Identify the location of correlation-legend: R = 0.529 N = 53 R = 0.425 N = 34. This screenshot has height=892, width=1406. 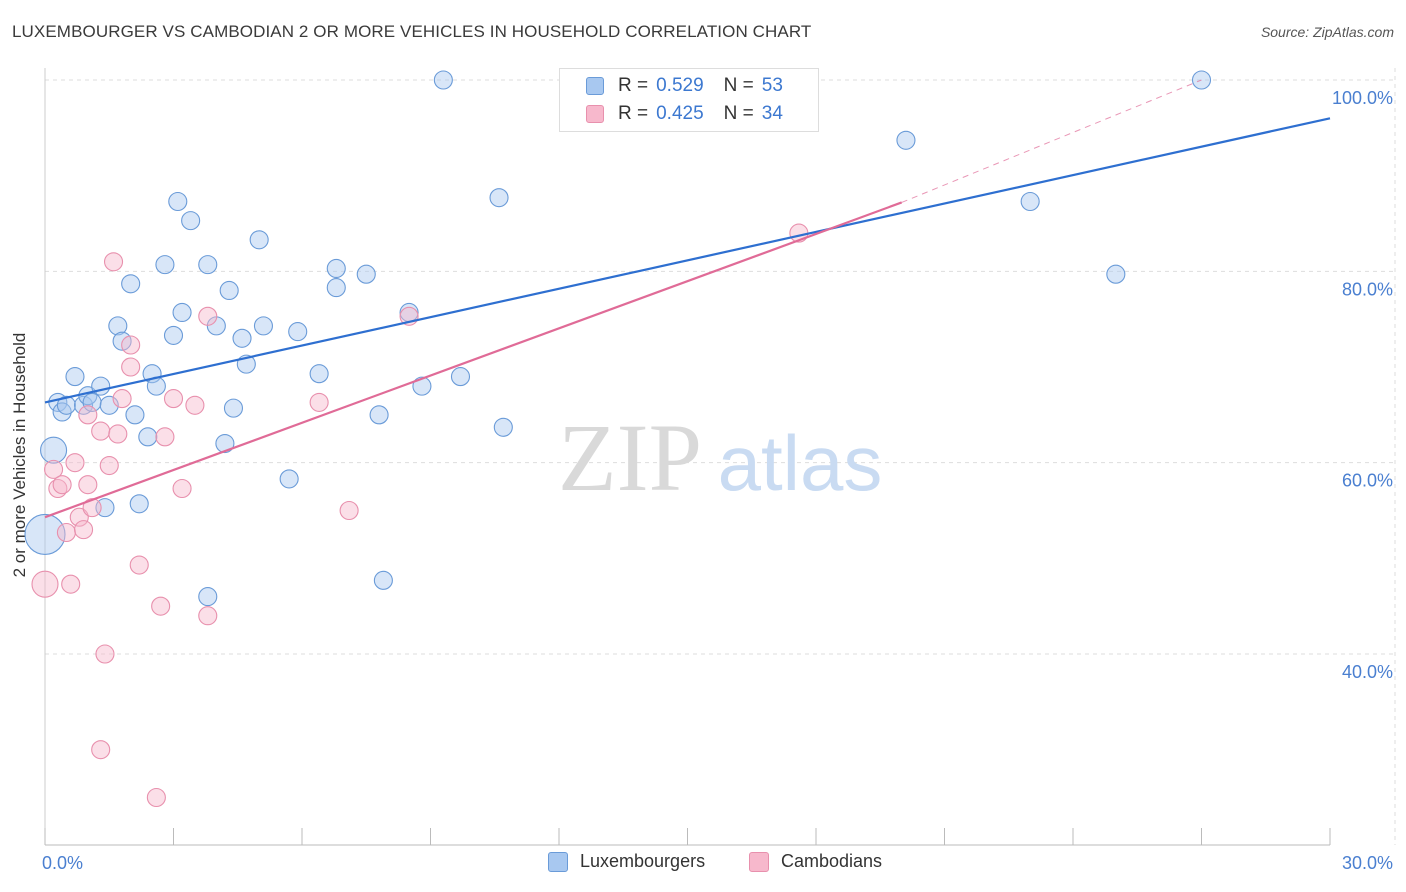
(689, 100).